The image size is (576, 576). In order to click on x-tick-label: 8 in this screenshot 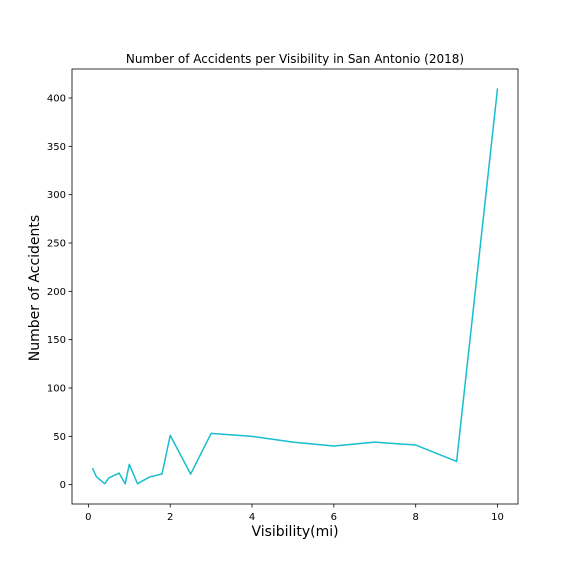, I will do `click(416, 517)`.